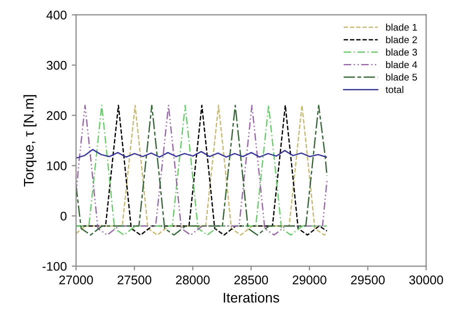 Image resolution: width=450 pixels, height=323 pixels. What do you see at coordinates (54, 266) in the screenshot?
I see `y-tick-label: -100` at bounding box center [54, 266].